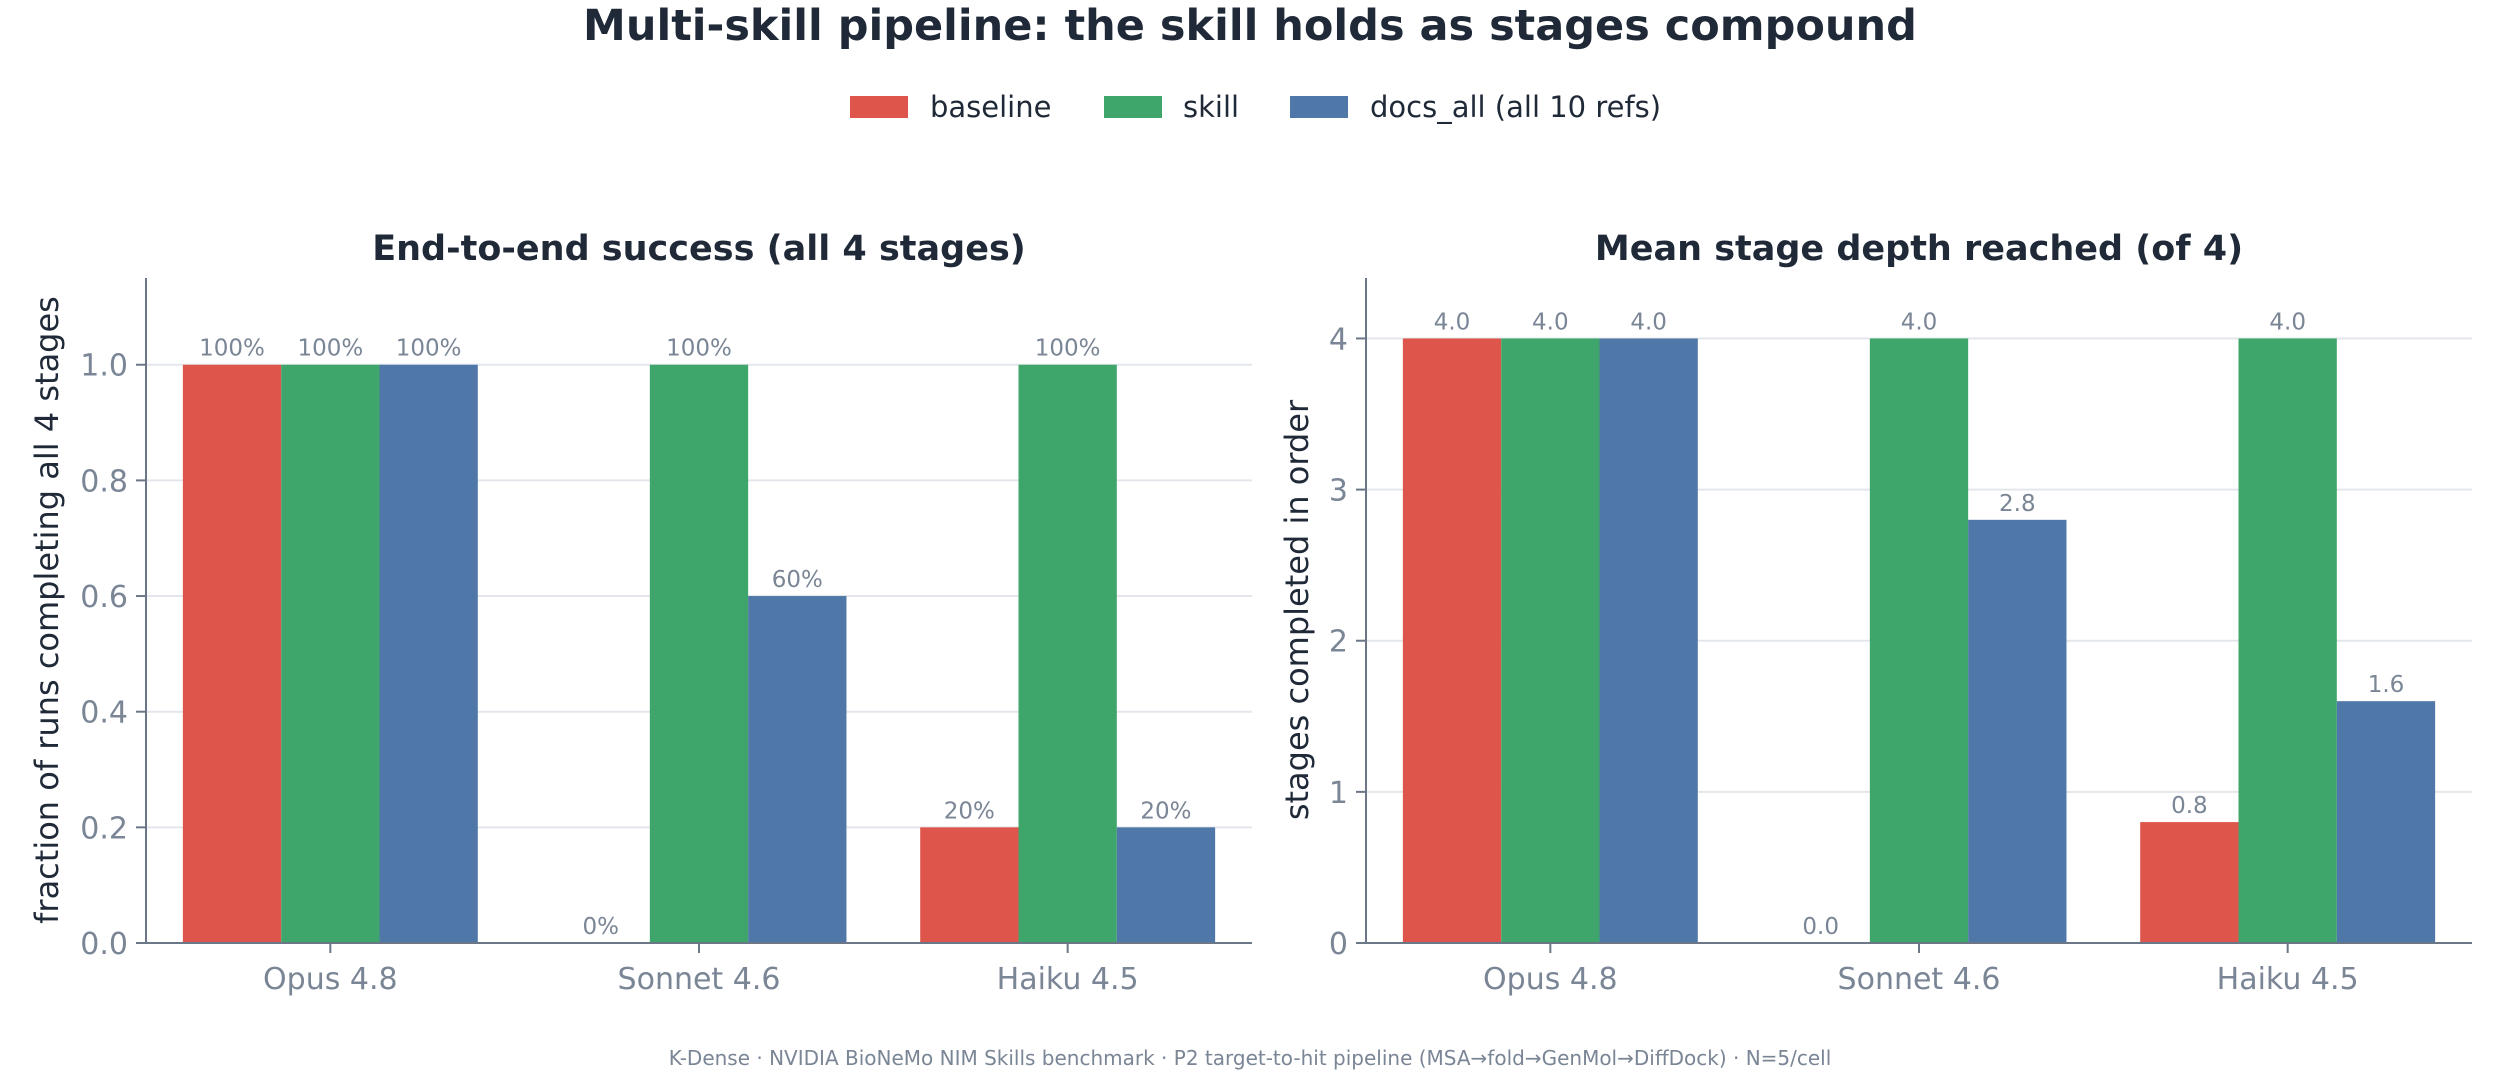  Describe the element at coordinates (600, 927) in the screenshot. I see `data-label: 0%` at that location.